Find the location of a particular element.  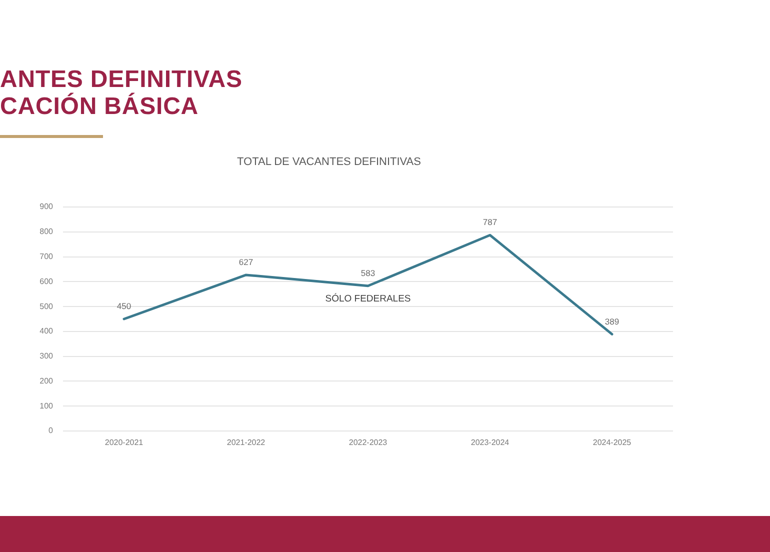

y-tick-label: 400 is located at coordinates (47, 331).